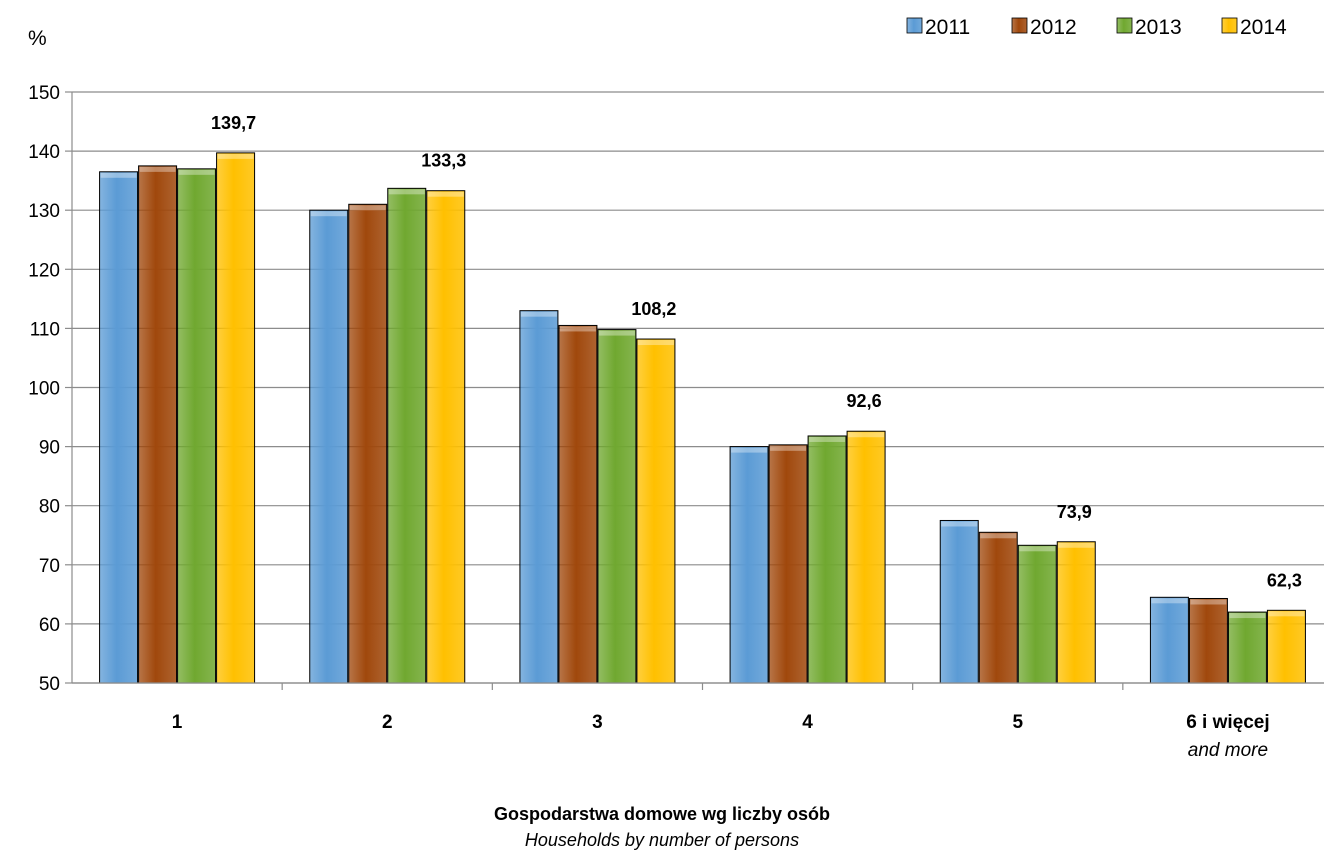  I want to click on data-label: 108,2, so click(653, 309).